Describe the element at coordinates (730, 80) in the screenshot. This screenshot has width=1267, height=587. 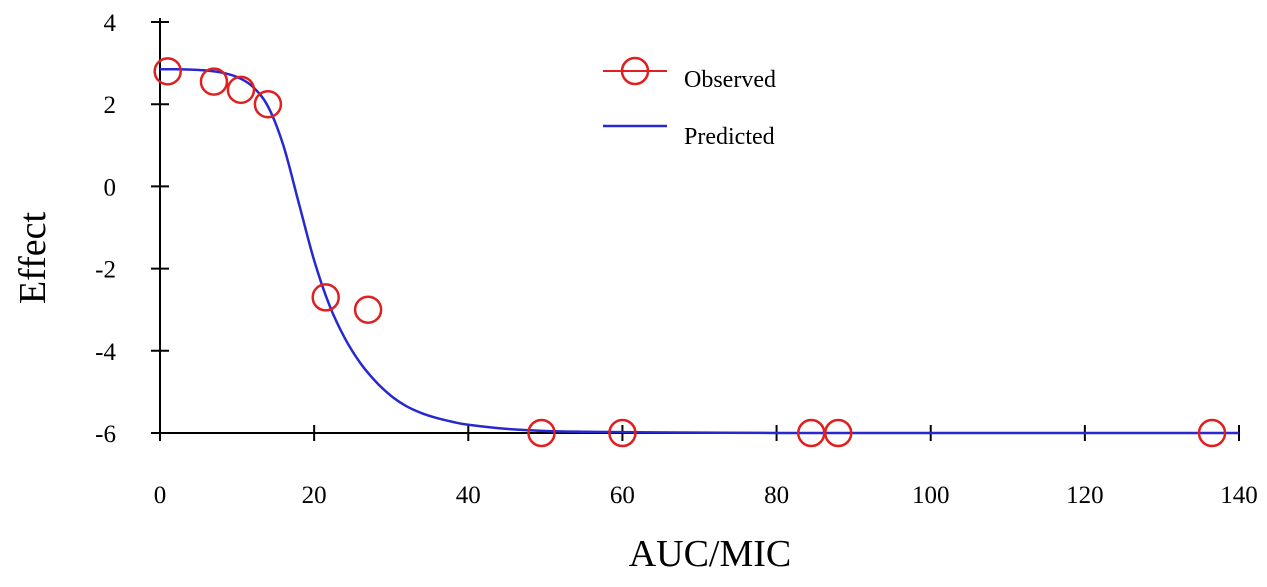
I see `legend-observed-label: Observed` at that location.